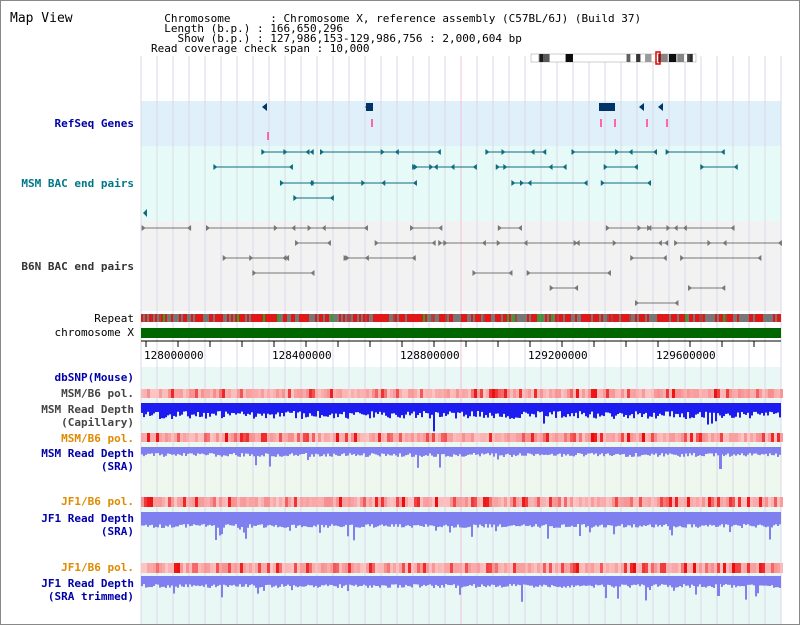 The height and width of the screenshot is (625, 800). What do you see at coordinates (87, 518) in the screenshot?
I see `track-label-jf1-depth-sra: JF1 Read Depth` at bounding box center [87, 518].